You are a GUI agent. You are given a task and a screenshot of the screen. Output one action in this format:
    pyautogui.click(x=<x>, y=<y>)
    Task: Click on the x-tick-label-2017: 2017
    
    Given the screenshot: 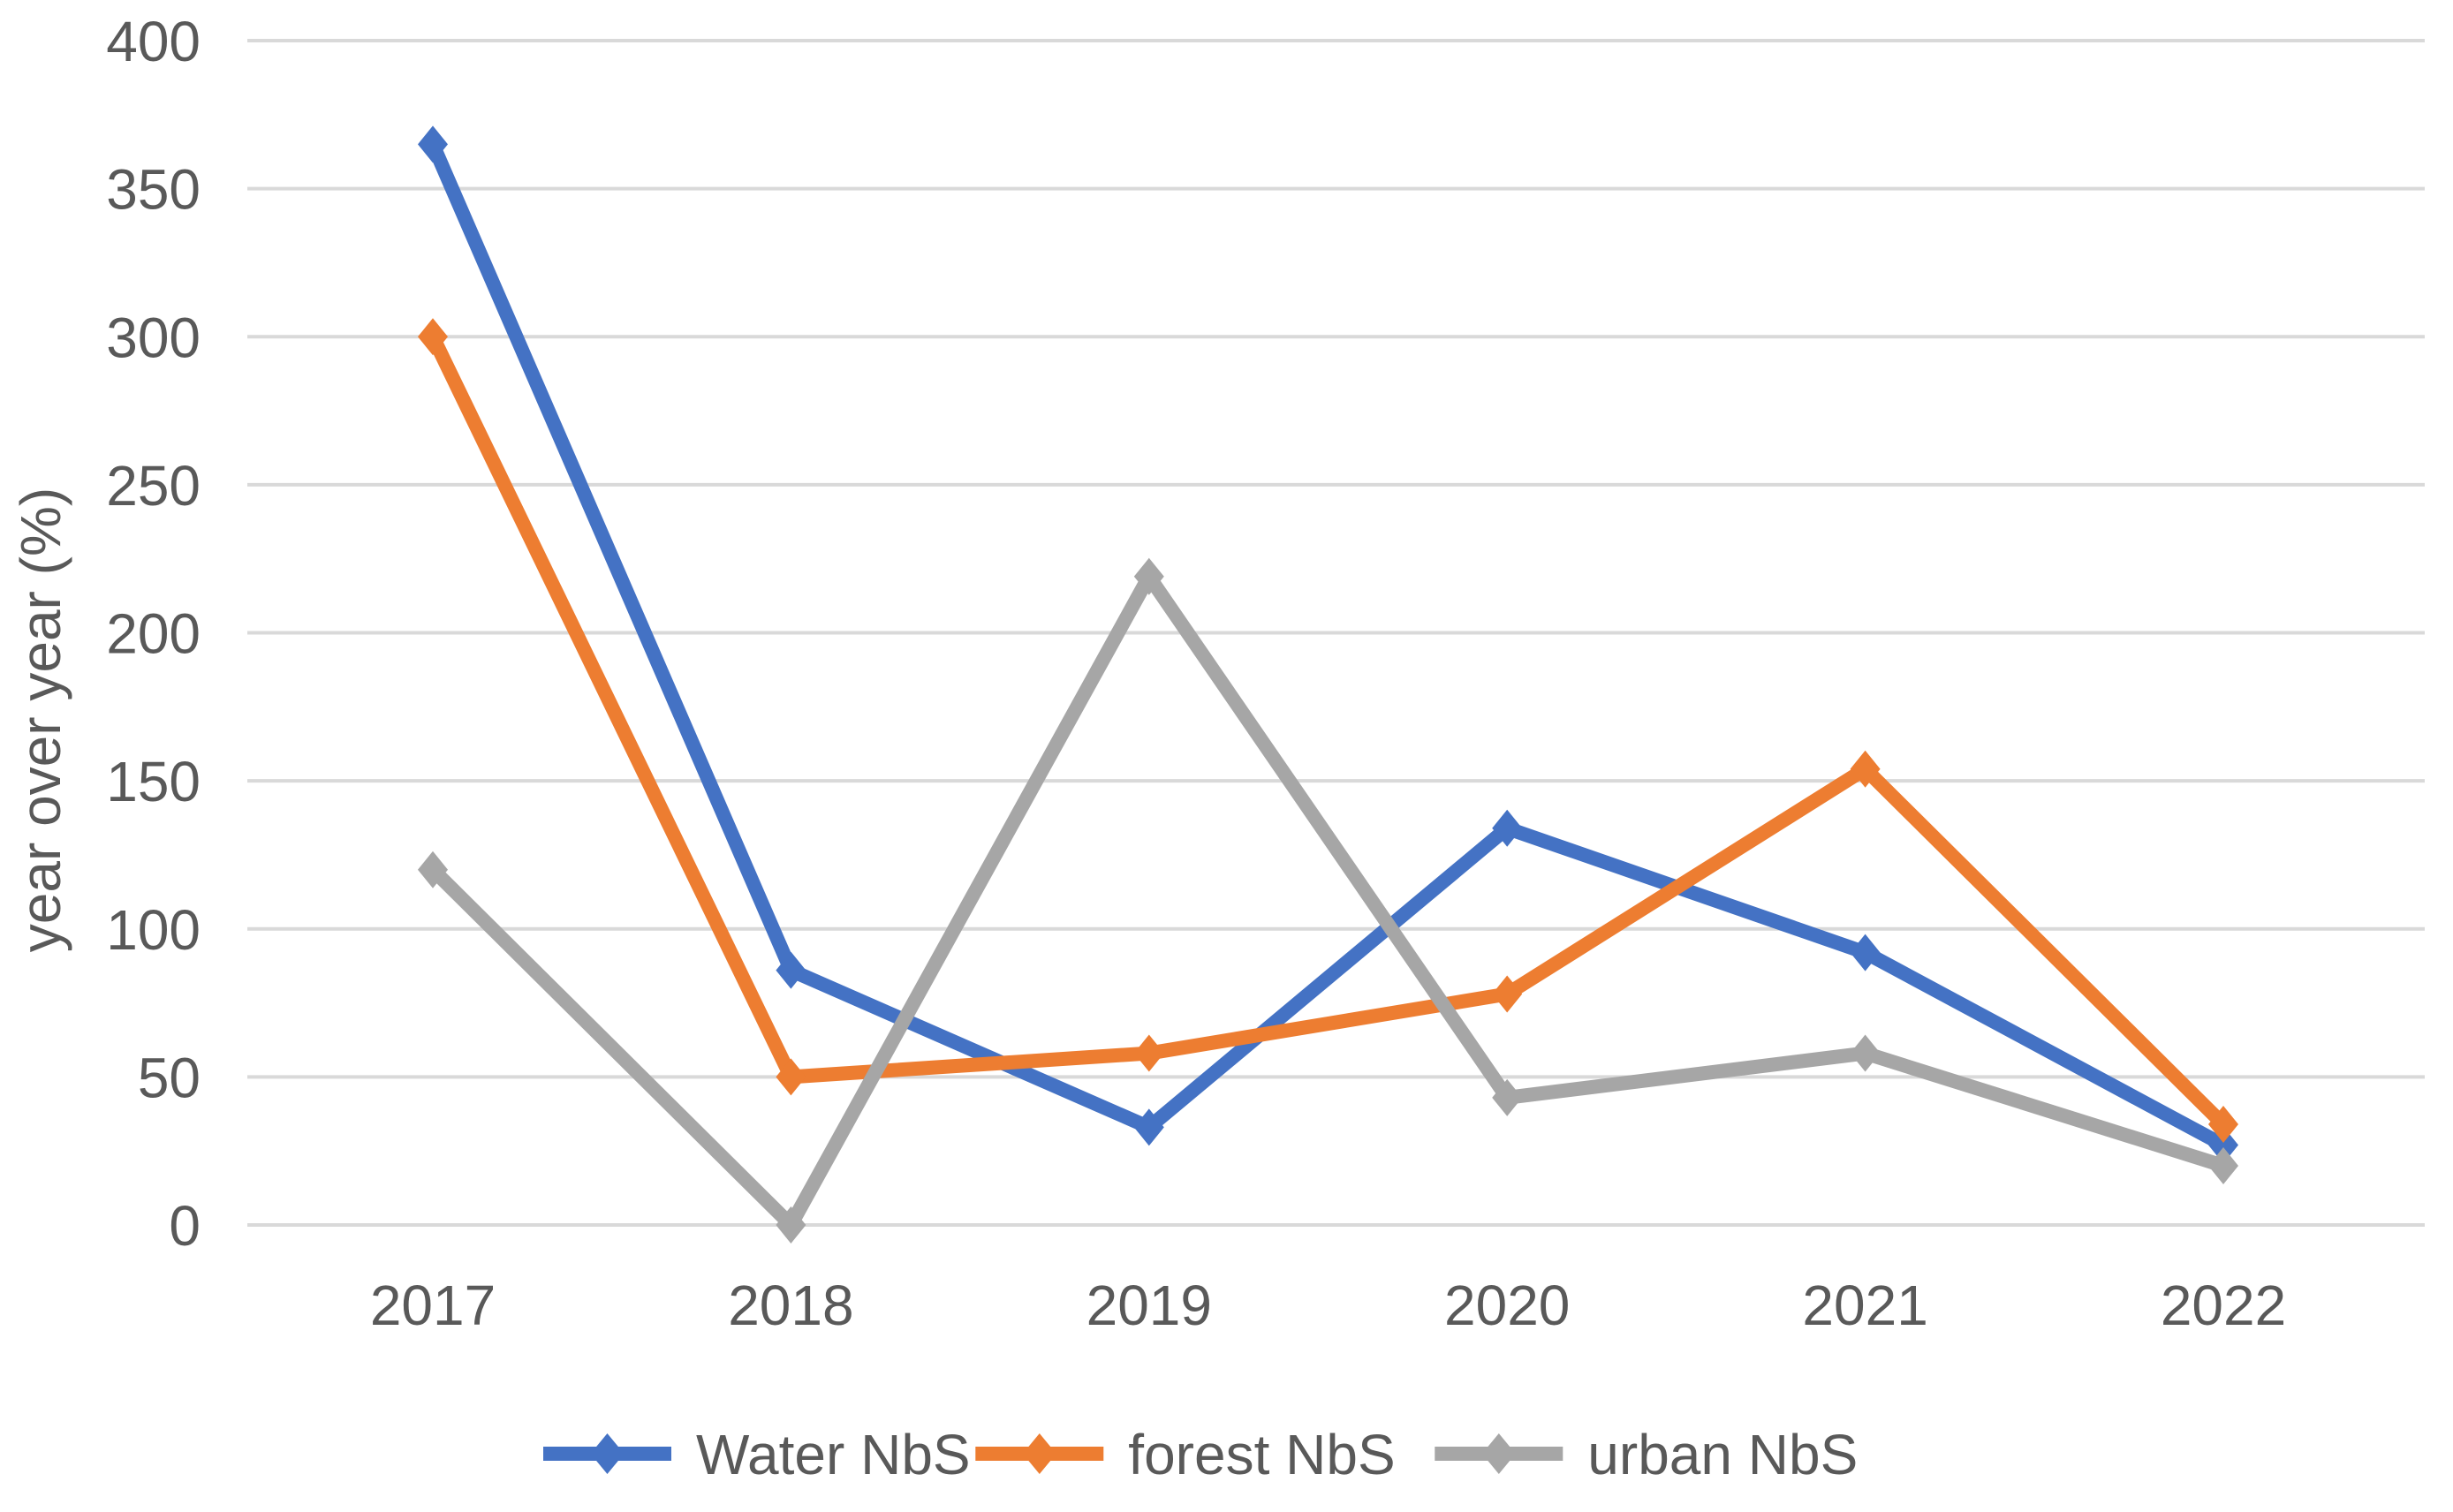 What is the action you would take?
    pyautogui.click(x=433, y=1305)
    